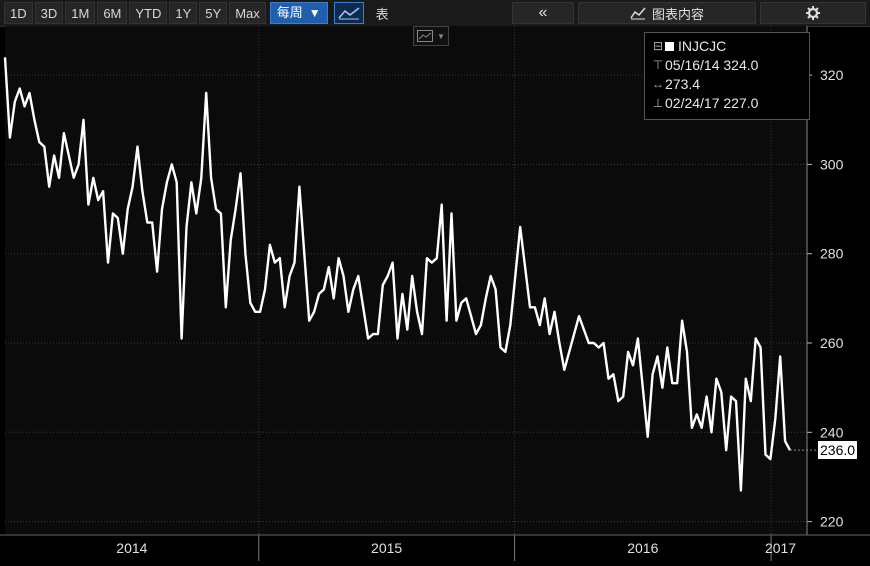 The width and height of the screenshot is (870, 566). Describe the element at coordinates (658, 103) in the screenshot. I see `low-marker-icon: ⊥` at that location.